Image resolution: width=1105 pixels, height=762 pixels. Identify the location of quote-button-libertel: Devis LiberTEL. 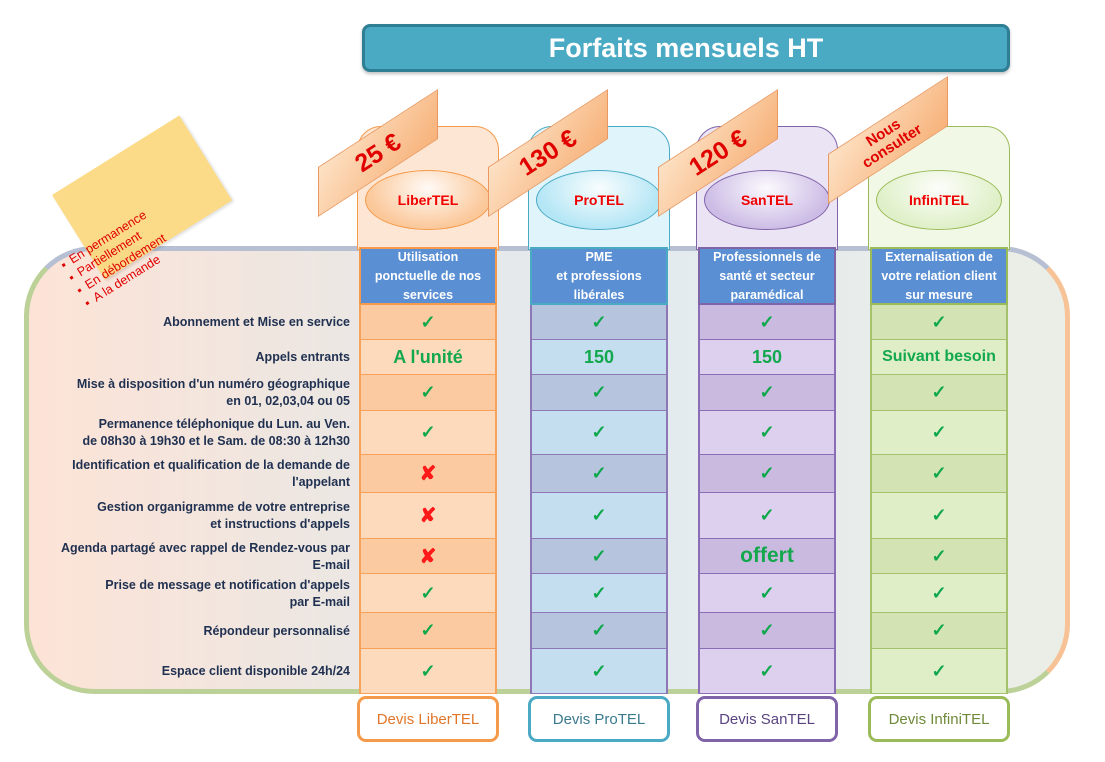
(428, 719).